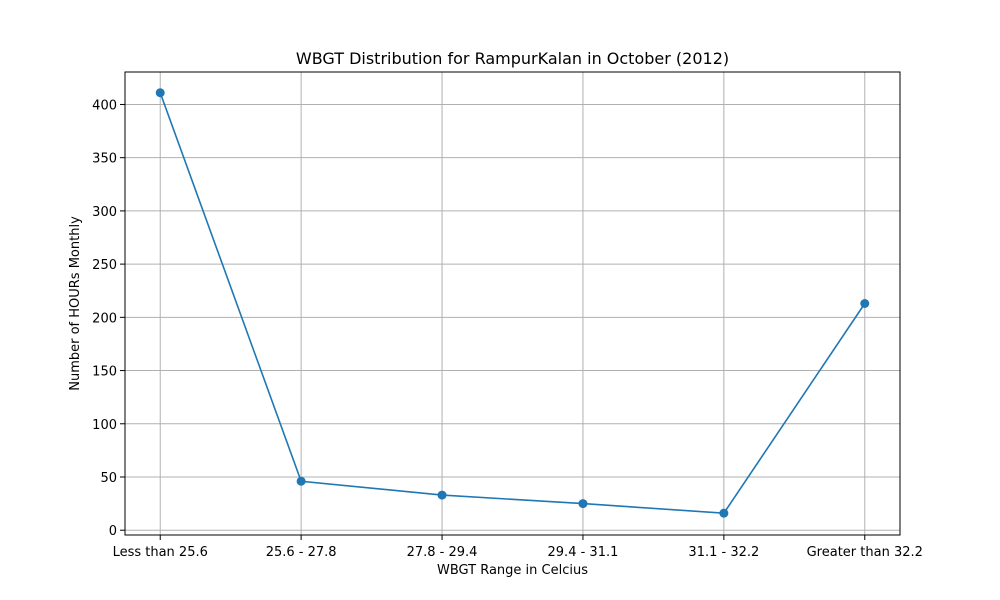 The height and width of the screenshot is (600, 1000). What do you see at coordinates (104, 265) in the screenshot?
I see `y-tick-label: 250` at bounding box center [104, 265].